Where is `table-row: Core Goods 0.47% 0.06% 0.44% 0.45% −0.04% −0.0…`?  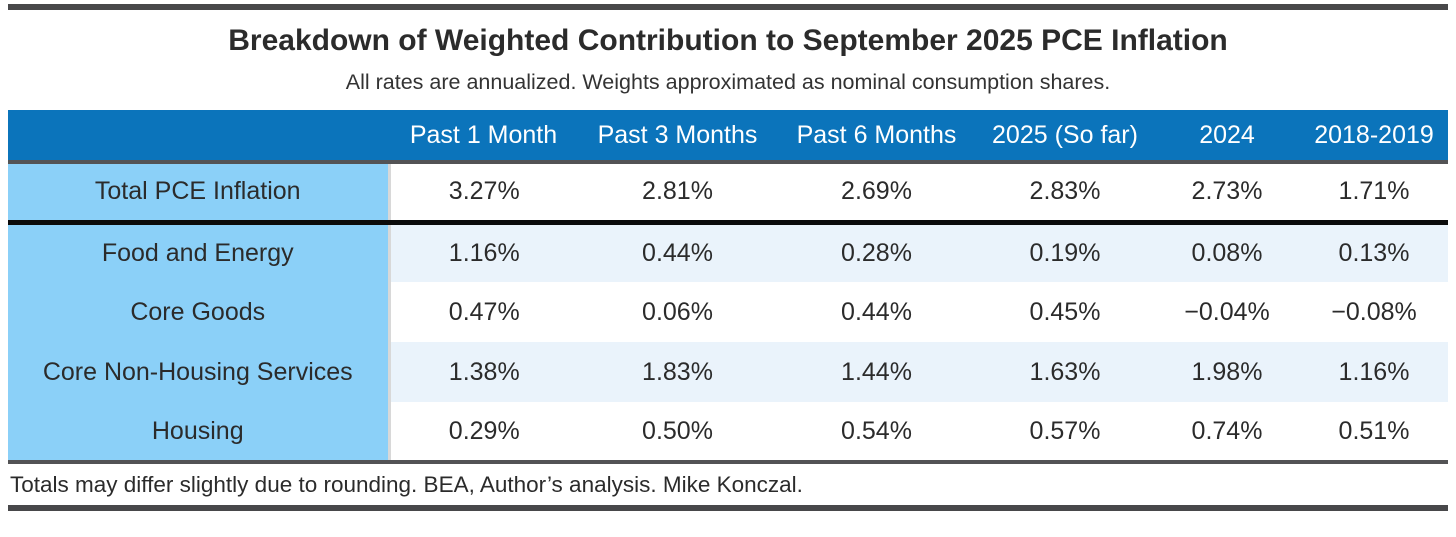 table-row: Core Goods 0.47% 0.06% 0.44% 0.45% −0.04% −0.0… is located at coordinates (728, 312).